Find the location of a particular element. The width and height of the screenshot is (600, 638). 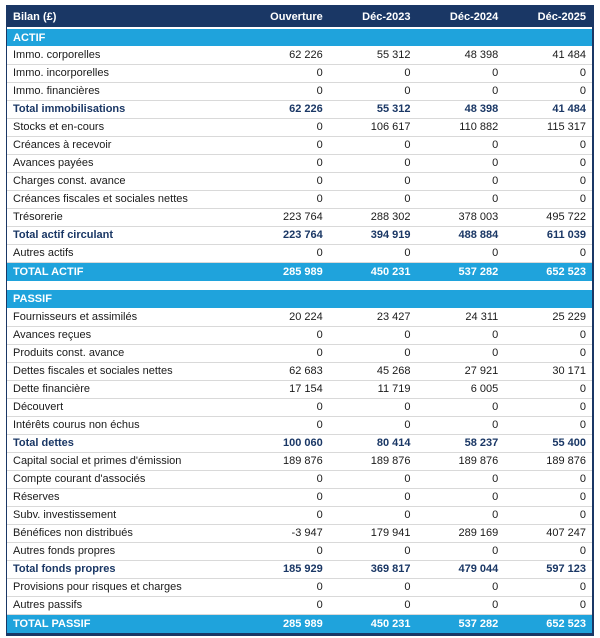

cell-value: 25 229 is located at coordinates (548, 317).